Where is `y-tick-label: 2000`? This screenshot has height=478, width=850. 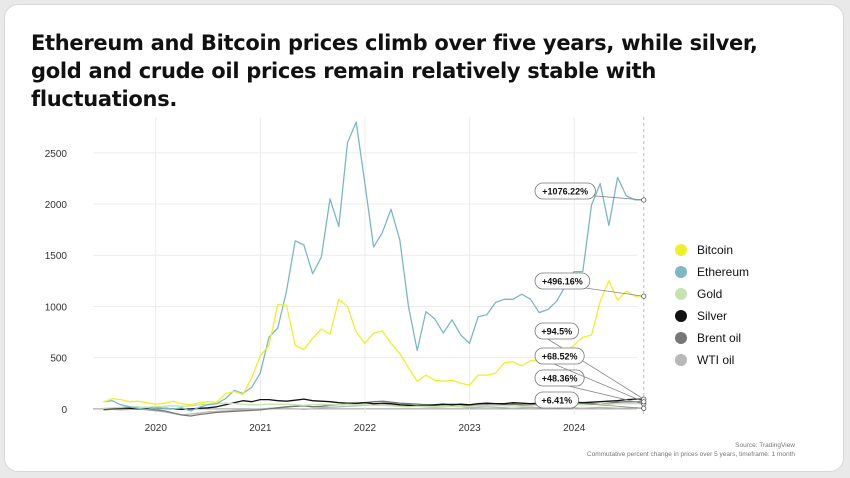
y-tick-label: 2000 is located at coordinates (56, 205).